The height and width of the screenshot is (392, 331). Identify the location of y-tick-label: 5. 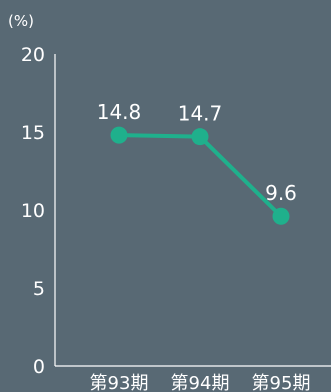
(39, 289).